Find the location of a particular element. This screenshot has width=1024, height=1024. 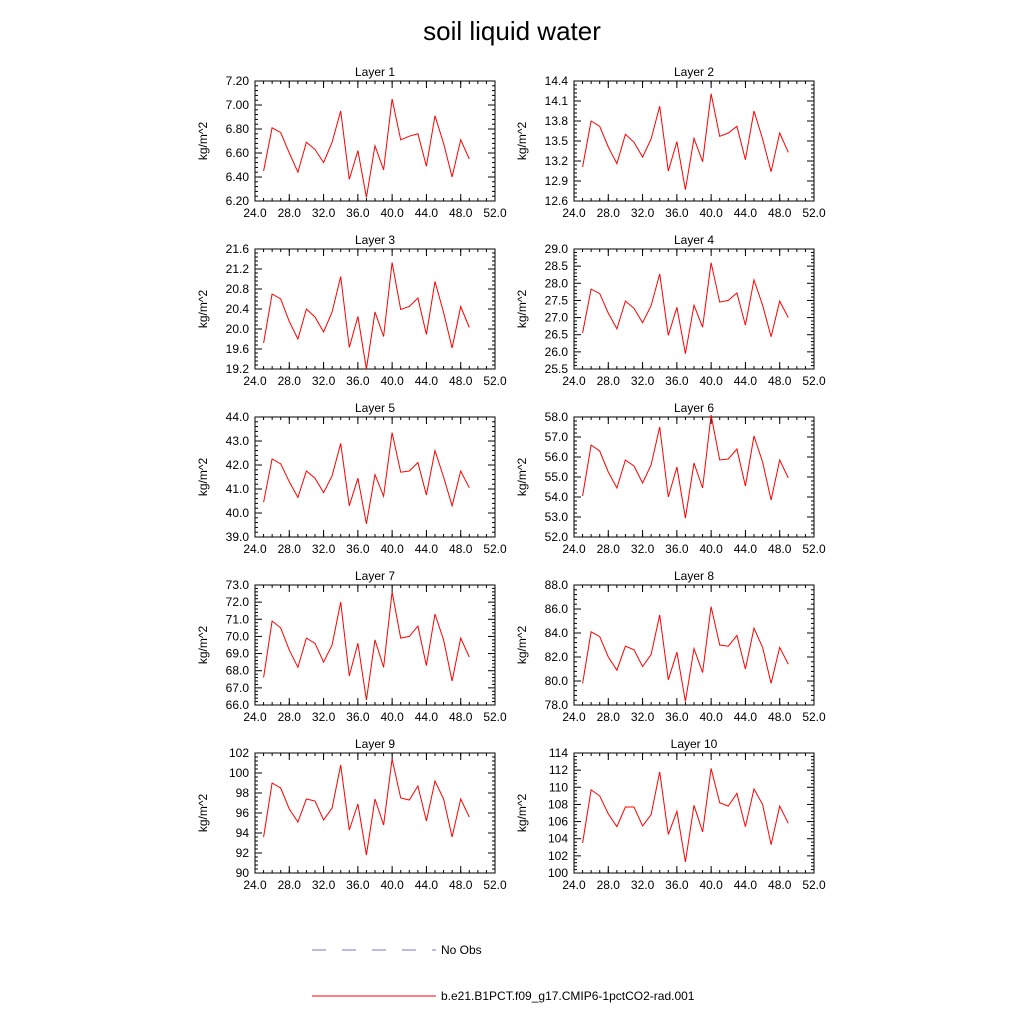

y-tick-label: 29.0 is located at coordinates (557, 249).